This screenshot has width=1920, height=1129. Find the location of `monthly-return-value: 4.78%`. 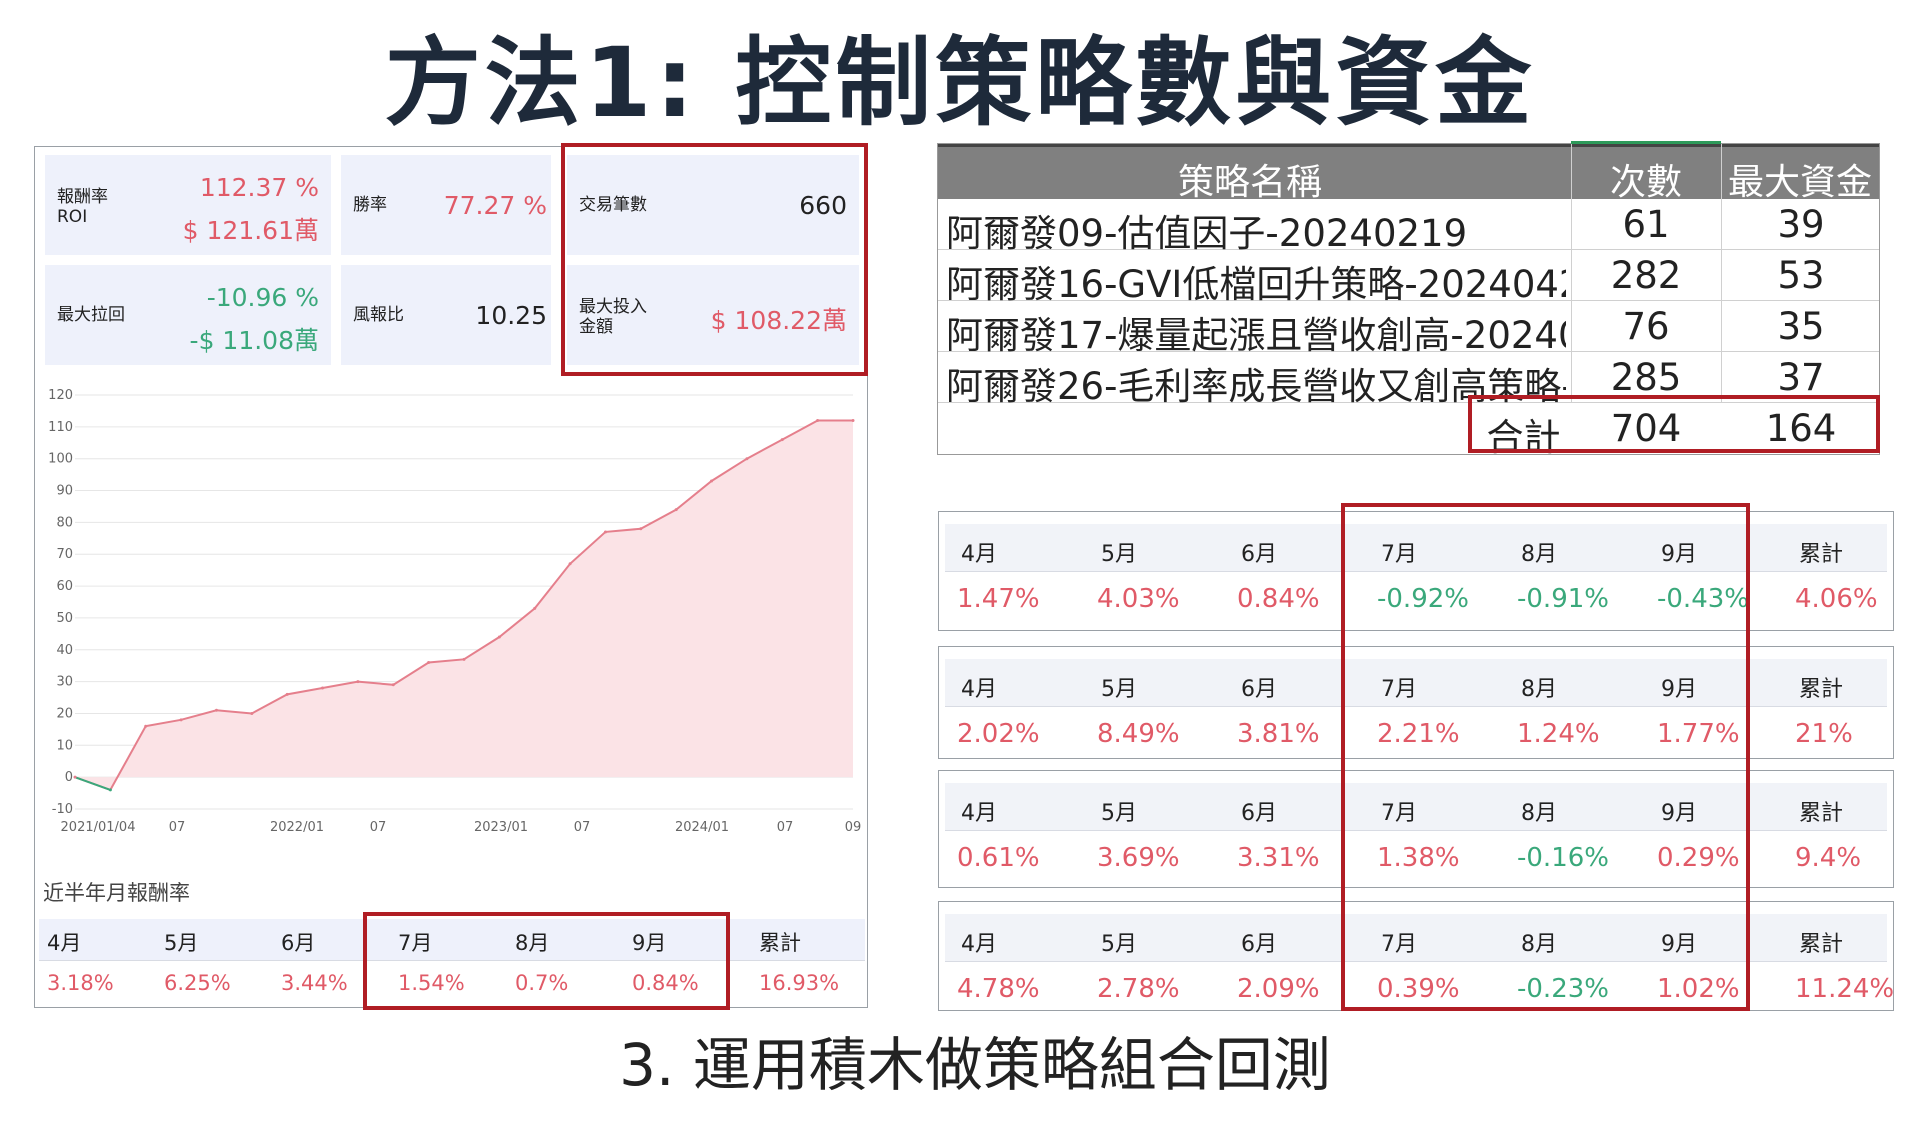

monthly-return-value: 4.78% is located at coordinates (998, 989).